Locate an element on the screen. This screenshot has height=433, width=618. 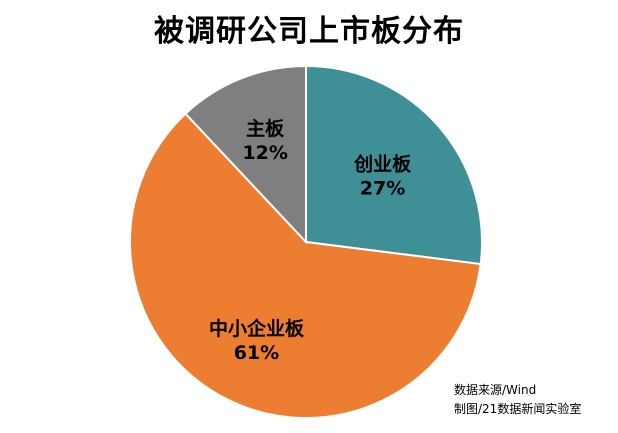
pie-slice-label-3: 主板 is located at coordinates (265, 128).